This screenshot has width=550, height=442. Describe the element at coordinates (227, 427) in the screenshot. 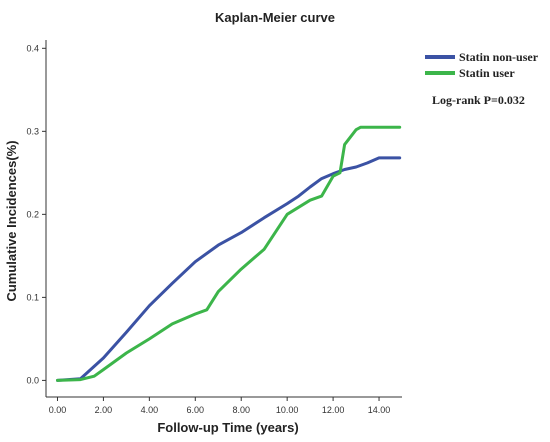

I see `x-axis-label: Follow-up Time (years)` at that location.